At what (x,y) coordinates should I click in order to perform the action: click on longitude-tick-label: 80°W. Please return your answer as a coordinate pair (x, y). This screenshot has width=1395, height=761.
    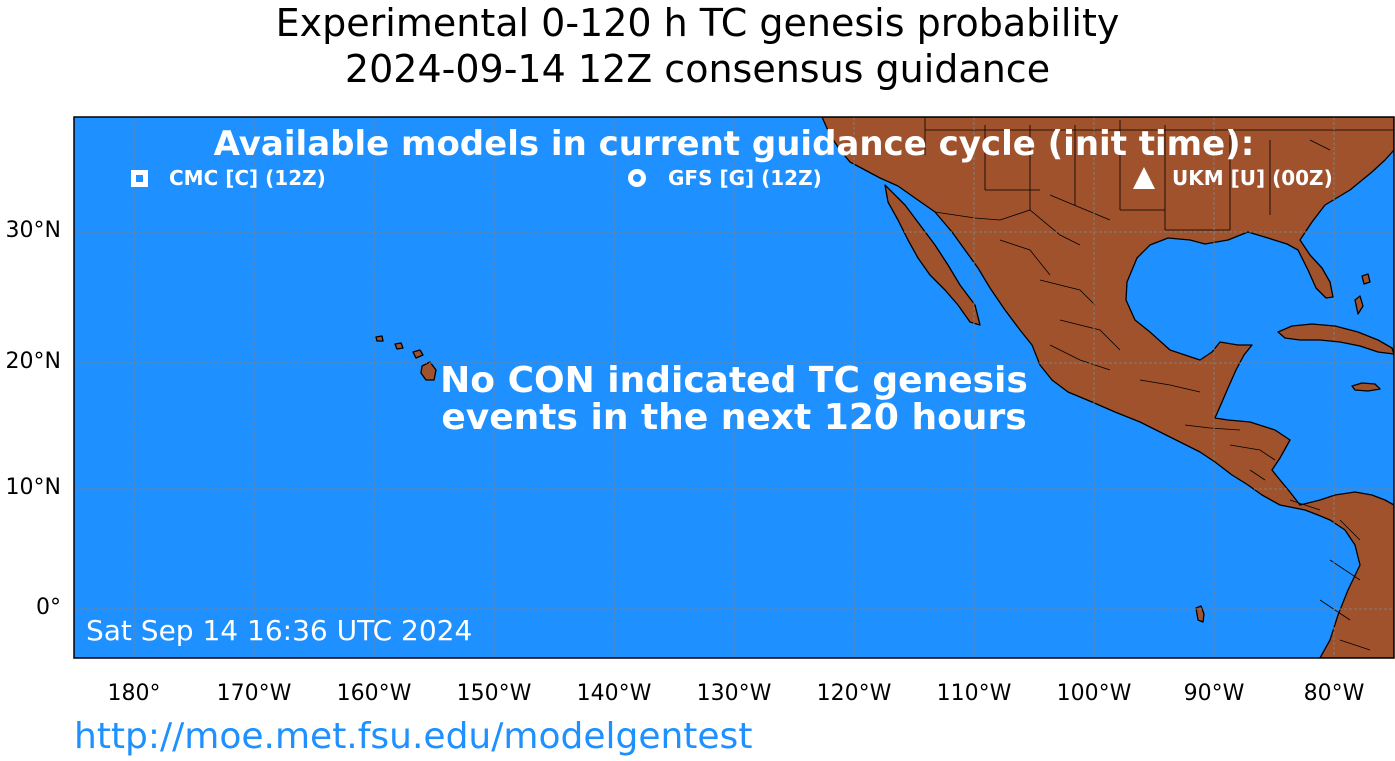
    Looking at the image, I should click on (1334, 693).